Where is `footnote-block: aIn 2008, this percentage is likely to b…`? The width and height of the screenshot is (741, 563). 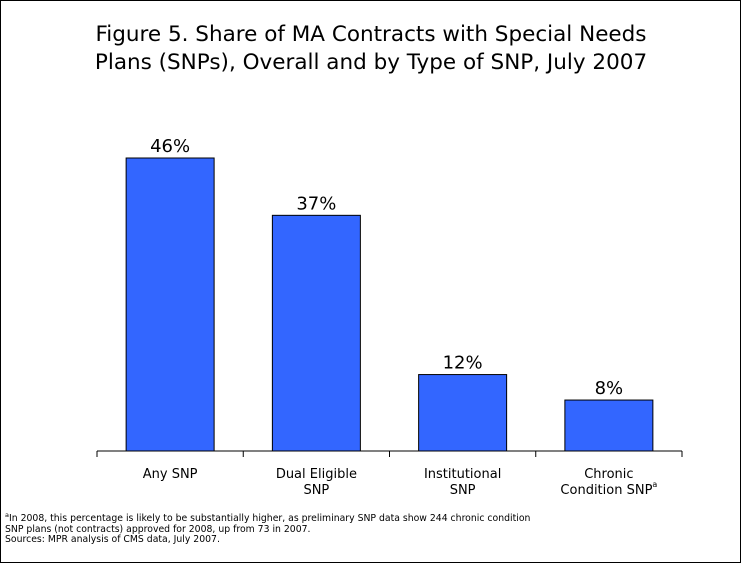 footnote-block: aIn 2008, this percentage is likely to b… is located at coordinates (372, 528).